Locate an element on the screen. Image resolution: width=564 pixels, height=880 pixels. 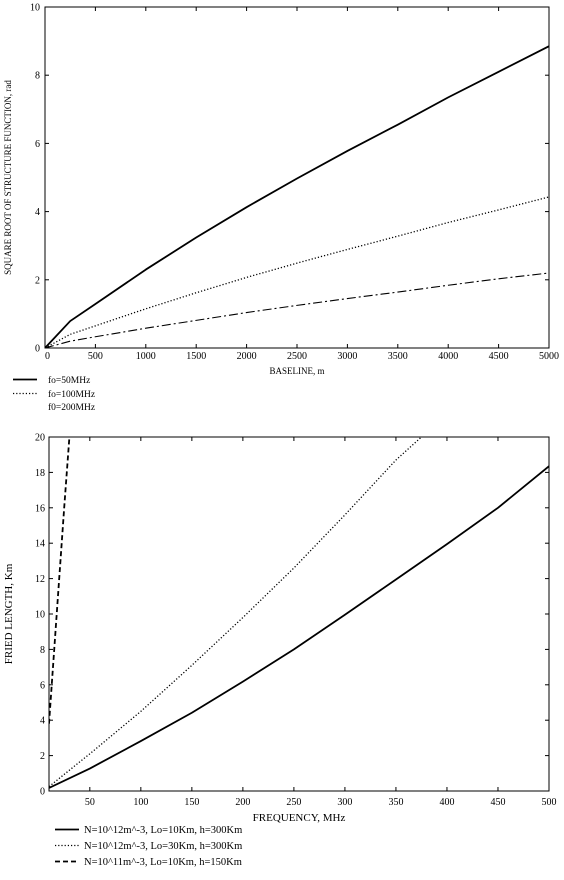
x-tick-label: 1500 is located at coordinates (196, 356).